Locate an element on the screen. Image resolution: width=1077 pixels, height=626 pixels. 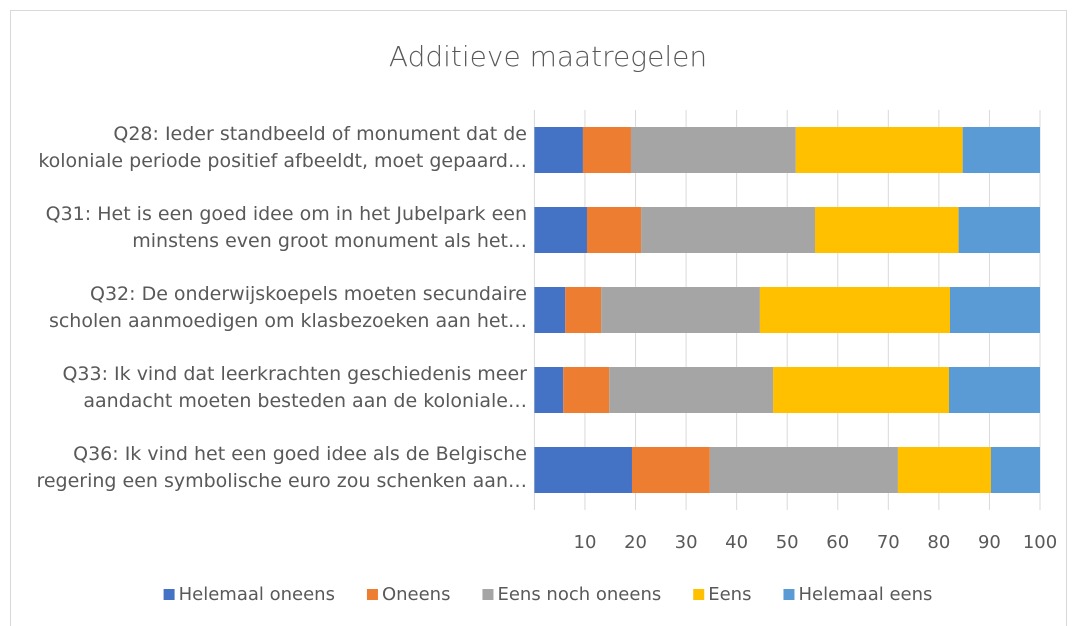
chart-title: Additieve maatregelen is located at coordinates (548, 56).